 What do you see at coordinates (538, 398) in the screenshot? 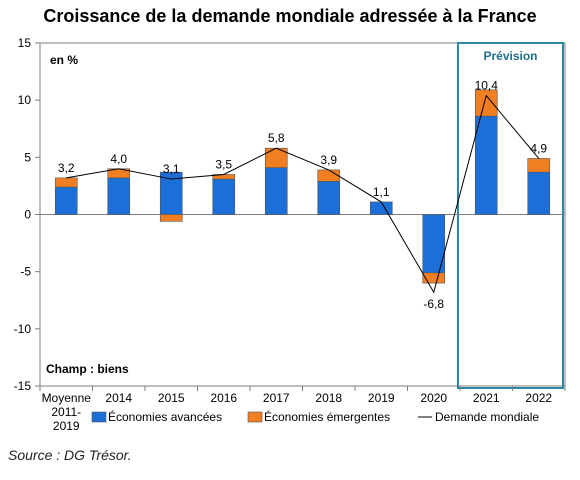
I see `x-tick-label: 2022` at bounding box center [538, 398].